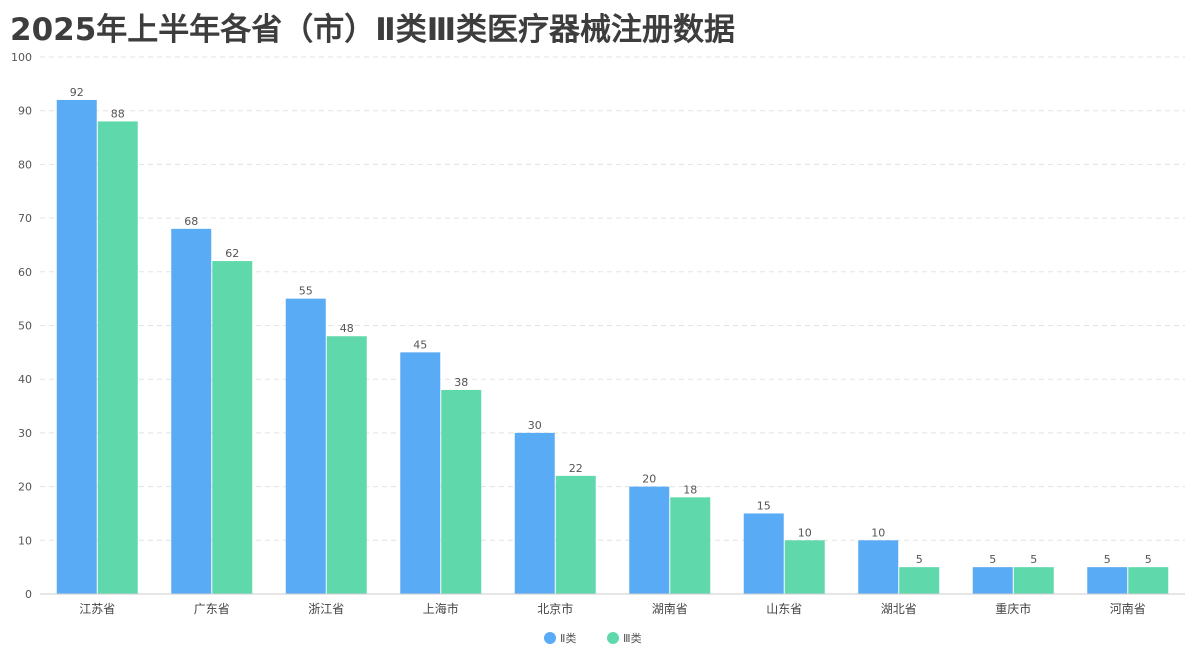 This screenshot has height=654, width=1191. Describe the element at coordinates (191, 221) in the screenshot. I see `bar-value-label: 68` at that location.